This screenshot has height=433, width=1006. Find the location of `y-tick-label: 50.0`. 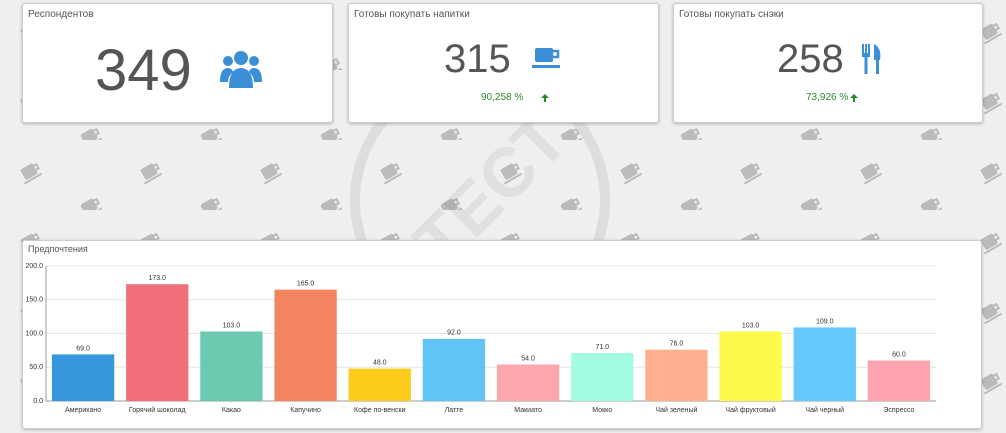

y-tick-label: 50.0 is located at coordinates (36, 367).